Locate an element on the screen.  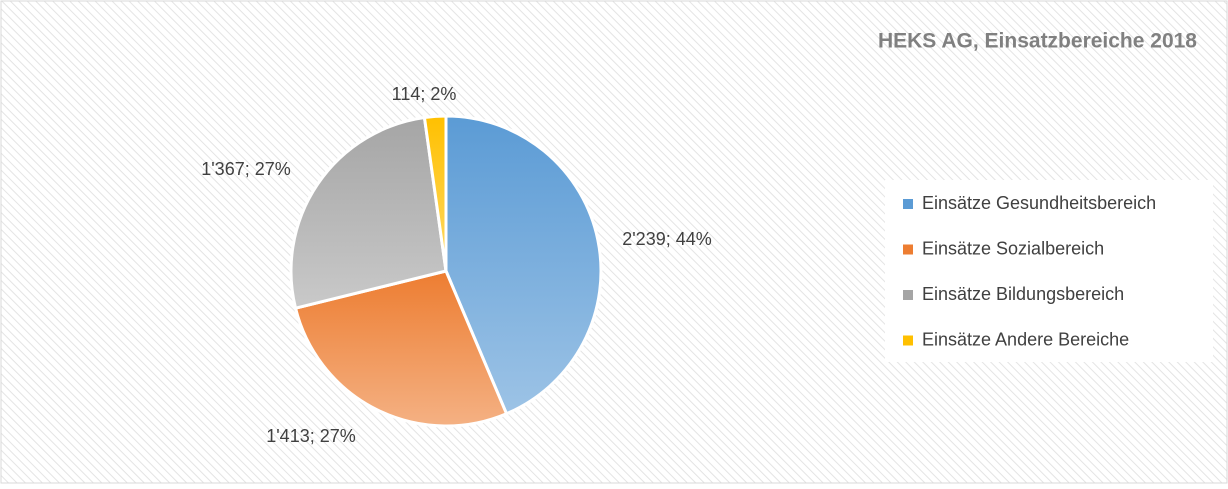
legend-label: Einsätze Bildungsbereich is located at coordinates (1023, 294).